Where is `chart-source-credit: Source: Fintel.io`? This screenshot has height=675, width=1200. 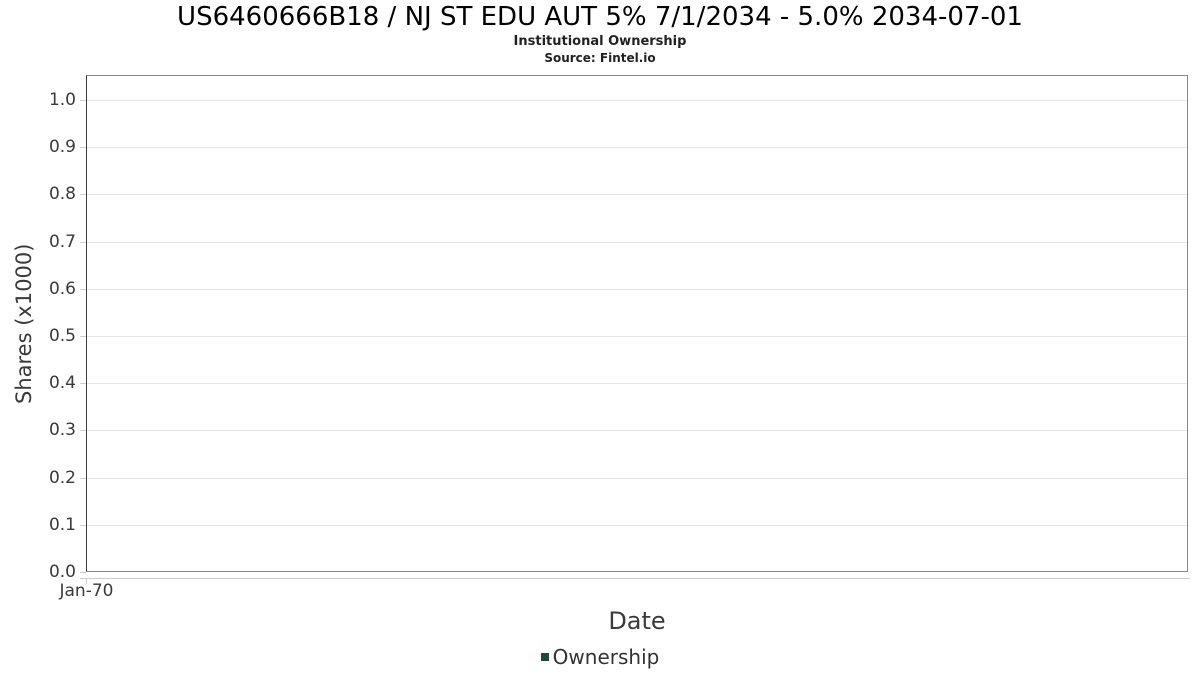 chart-source-credit: Source: Fintel.io is located at coordinates (600, 58).